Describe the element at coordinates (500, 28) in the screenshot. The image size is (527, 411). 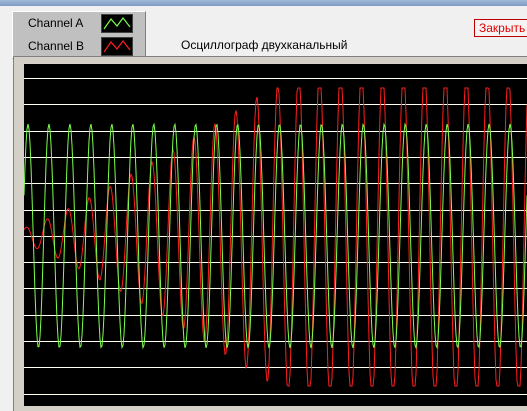
I see `close-button: Закрыть` at that location.